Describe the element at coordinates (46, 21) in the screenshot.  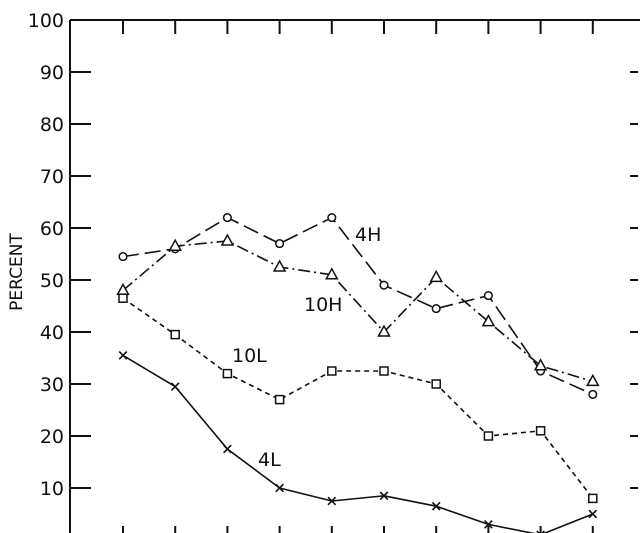
I see `y-tick-label: 100` at that location.